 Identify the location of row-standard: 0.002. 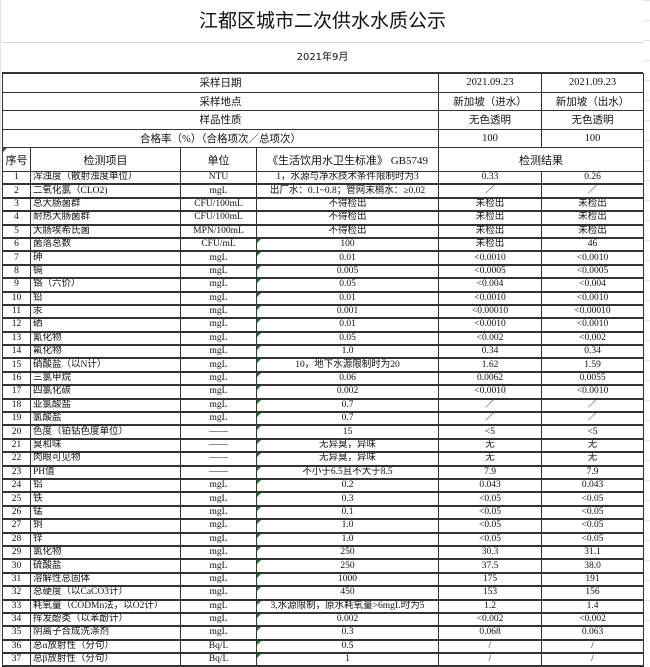
(347, 619).